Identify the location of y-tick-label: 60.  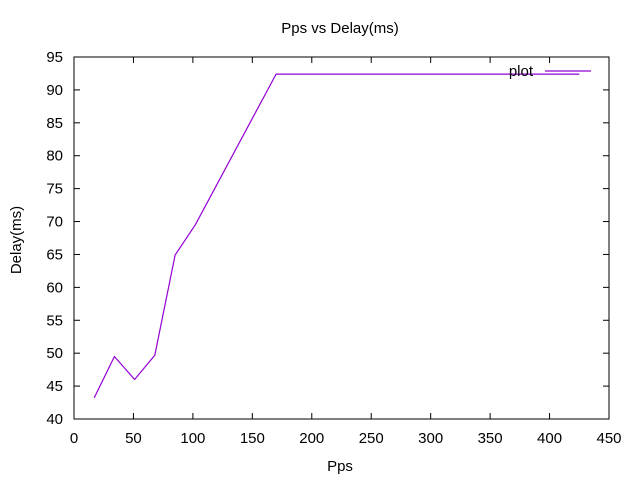
(54, 287).